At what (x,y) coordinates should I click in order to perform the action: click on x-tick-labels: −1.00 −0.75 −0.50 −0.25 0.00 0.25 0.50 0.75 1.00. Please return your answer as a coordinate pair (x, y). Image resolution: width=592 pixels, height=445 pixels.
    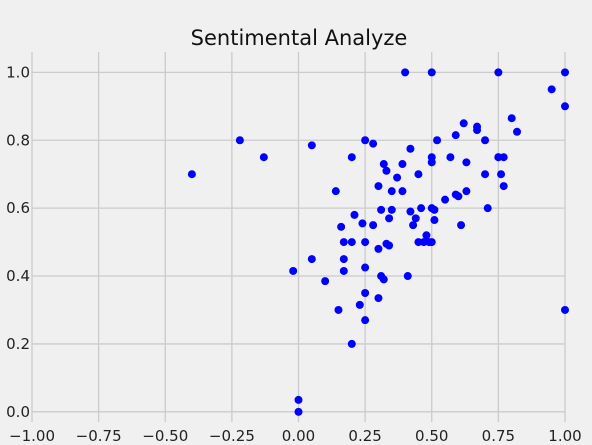
    Looking at the image, I should click on (295, 436).